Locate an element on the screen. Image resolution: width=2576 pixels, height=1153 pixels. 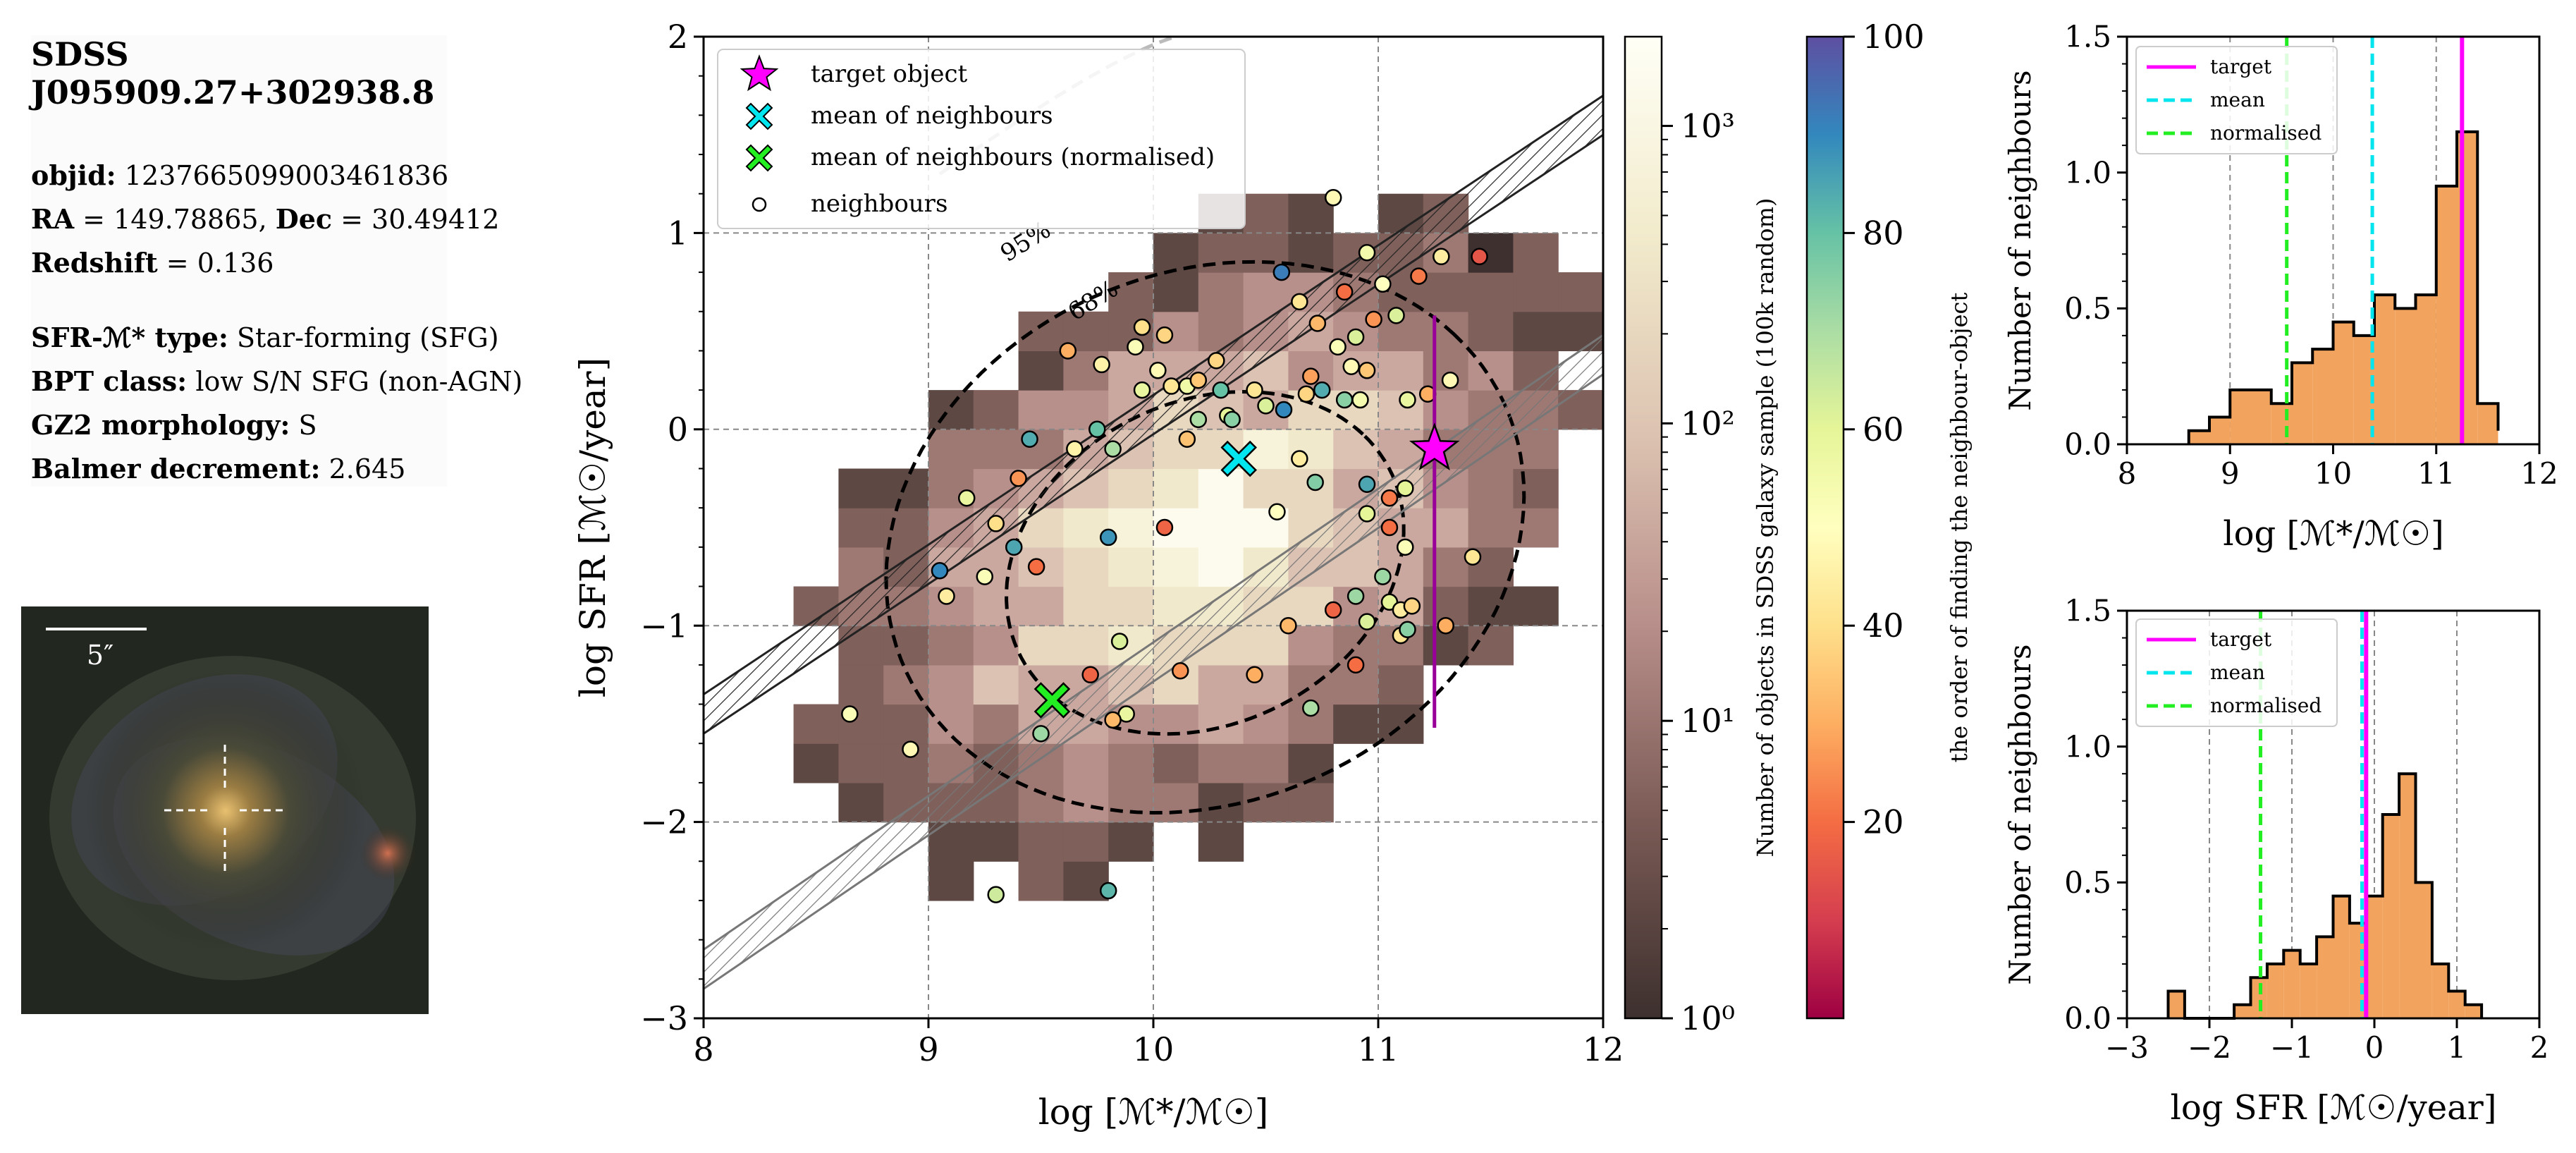
summary-markers is located at coordinates (1247, 521).